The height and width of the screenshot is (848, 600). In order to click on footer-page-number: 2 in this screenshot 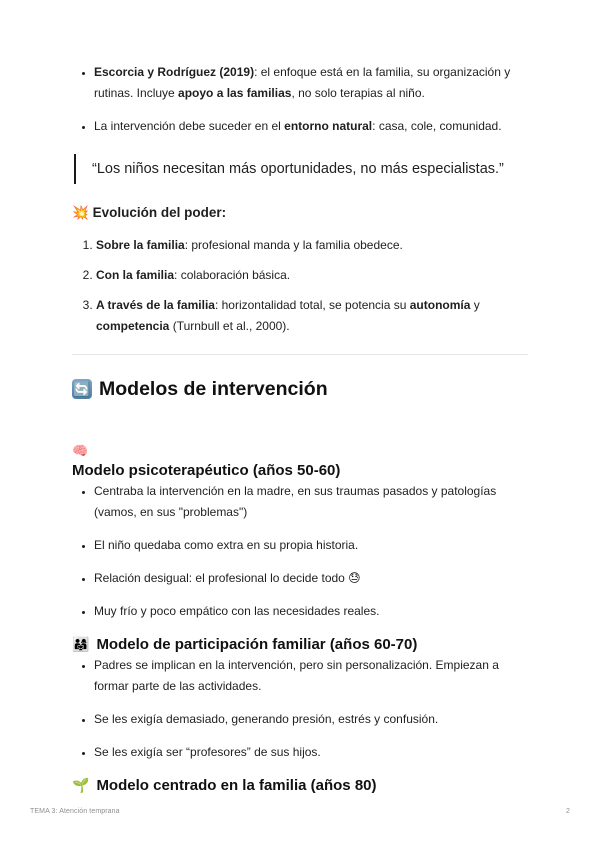, I will do `click(568, 811)`.